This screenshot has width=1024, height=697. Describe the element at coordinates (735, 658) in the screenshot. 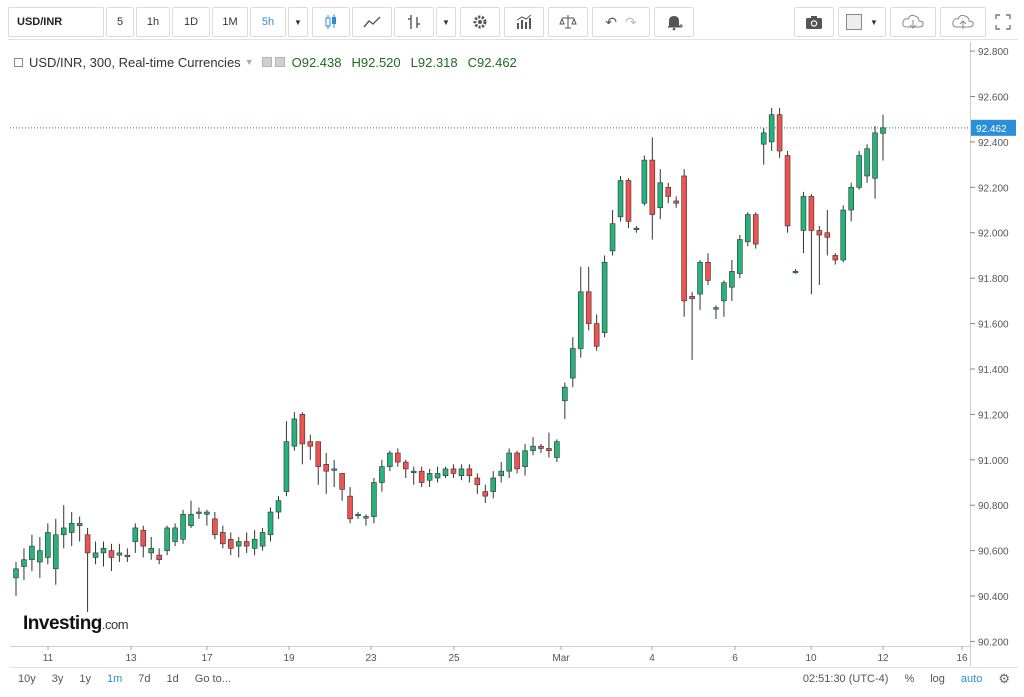

I see `x-tick-label: 6` at that location.